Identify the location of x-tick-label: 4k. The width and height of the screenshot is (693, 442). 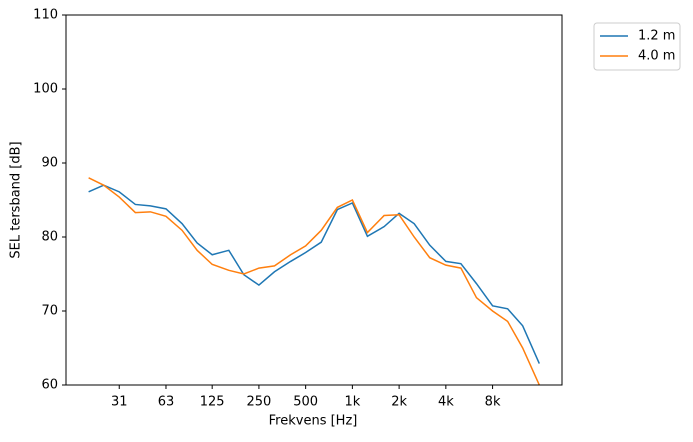
(446, 402).